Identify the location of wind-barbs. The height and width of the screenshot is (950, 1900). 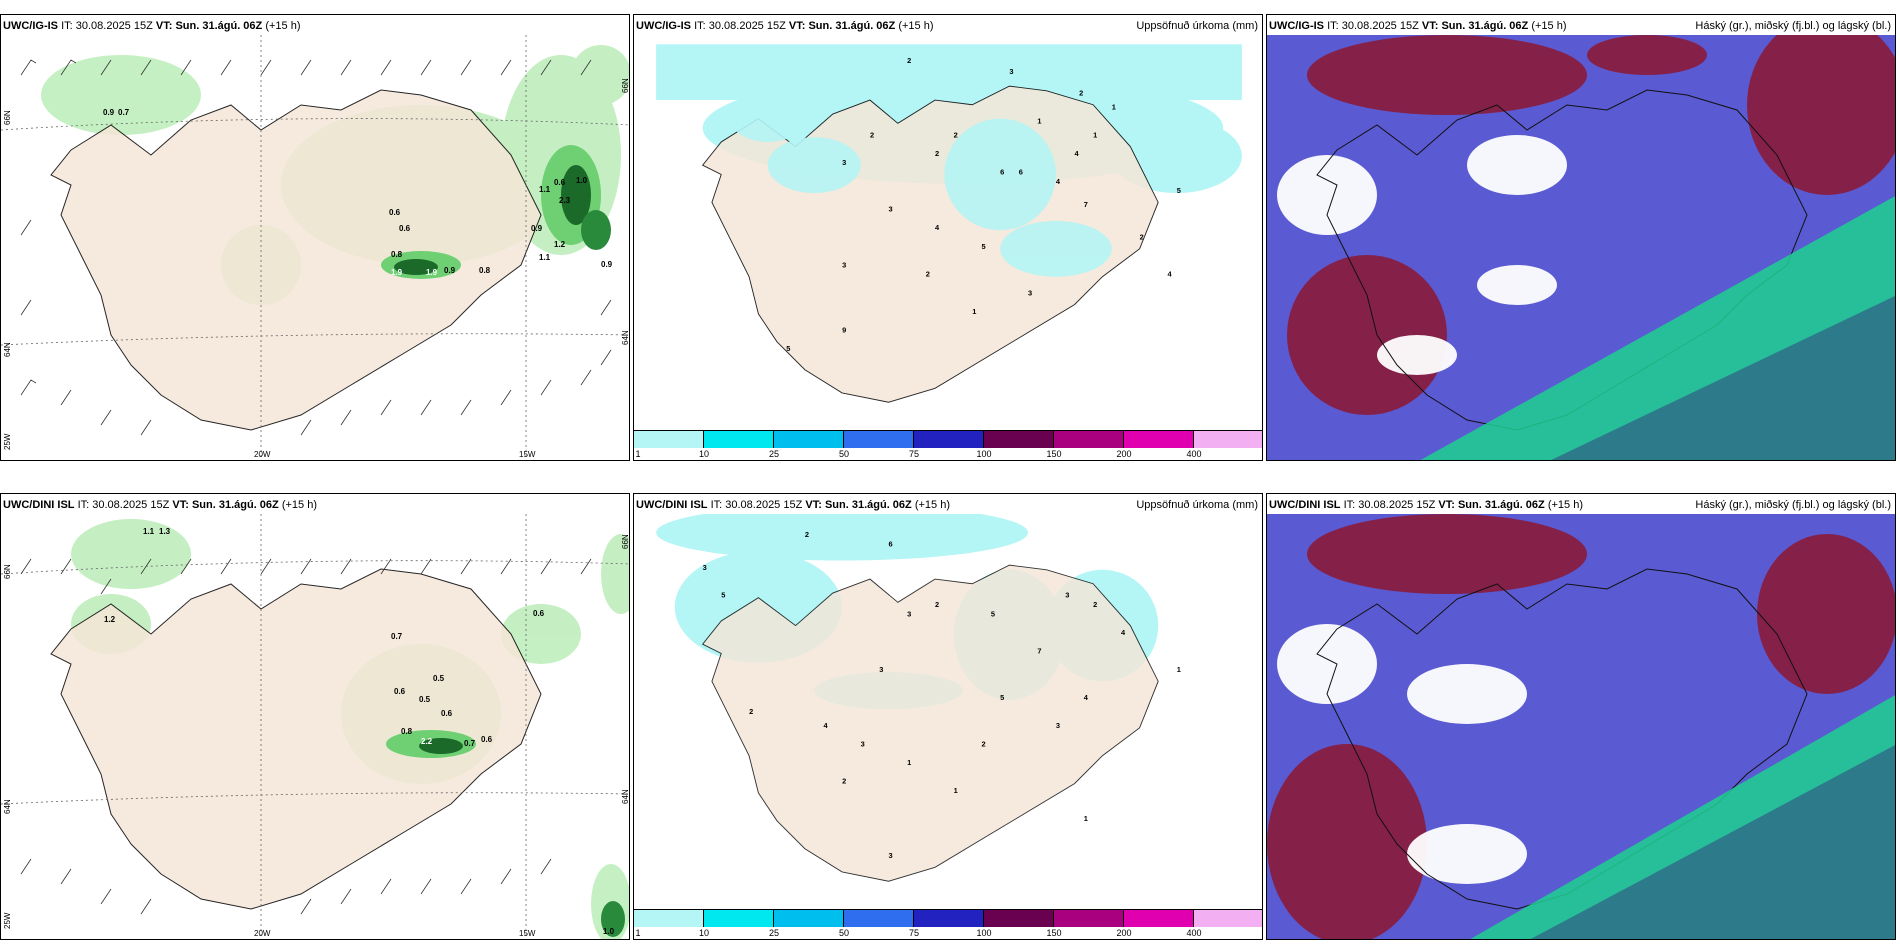
(316, 247).